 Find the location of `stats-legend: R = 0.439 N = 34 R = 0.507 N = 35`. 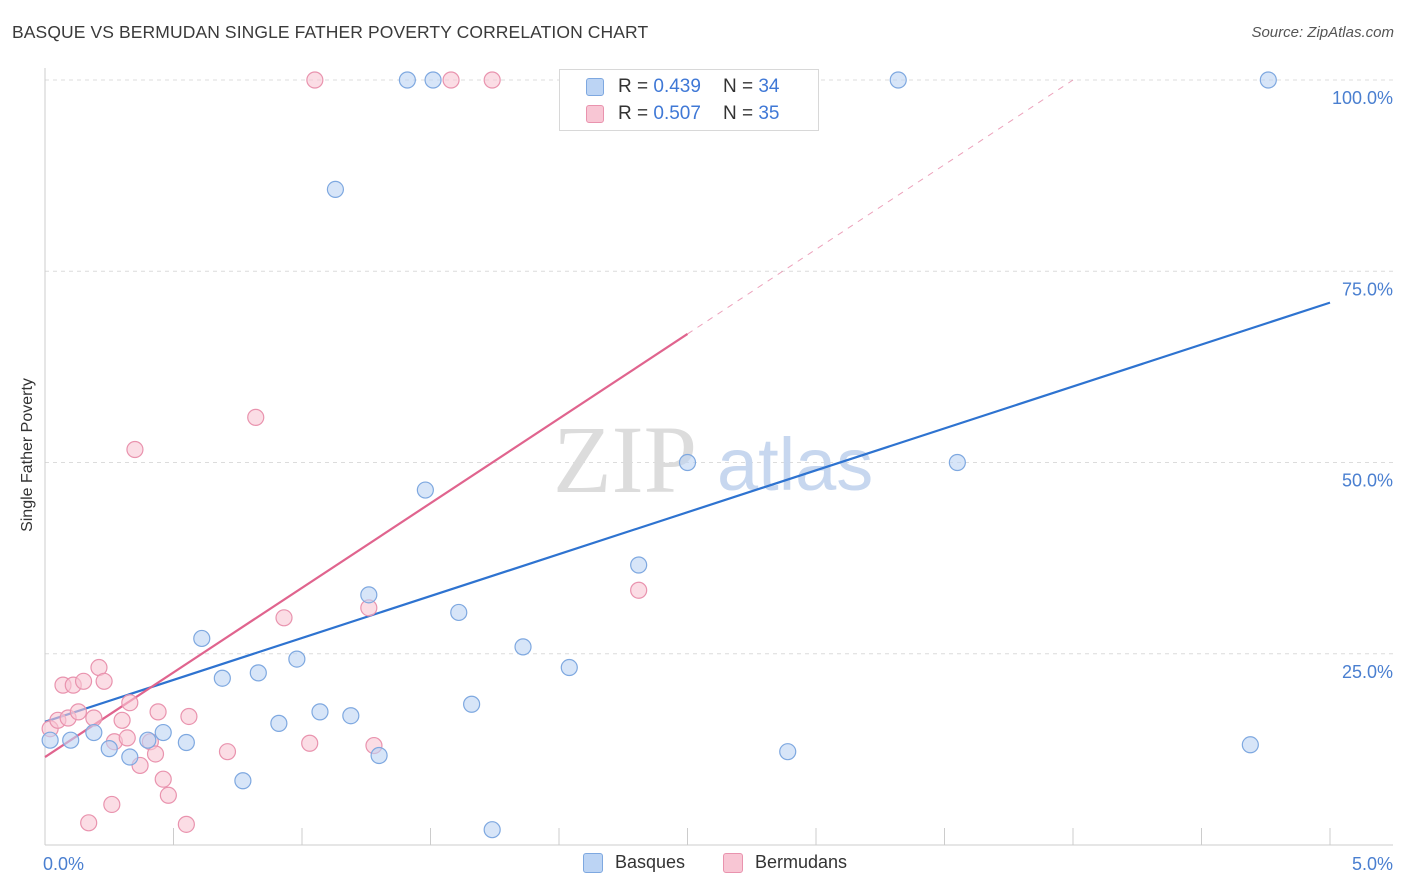

stats-legend: R = 0.439 N = 34 R = 0.507 N = 35 is located at coordinates (689, 100).